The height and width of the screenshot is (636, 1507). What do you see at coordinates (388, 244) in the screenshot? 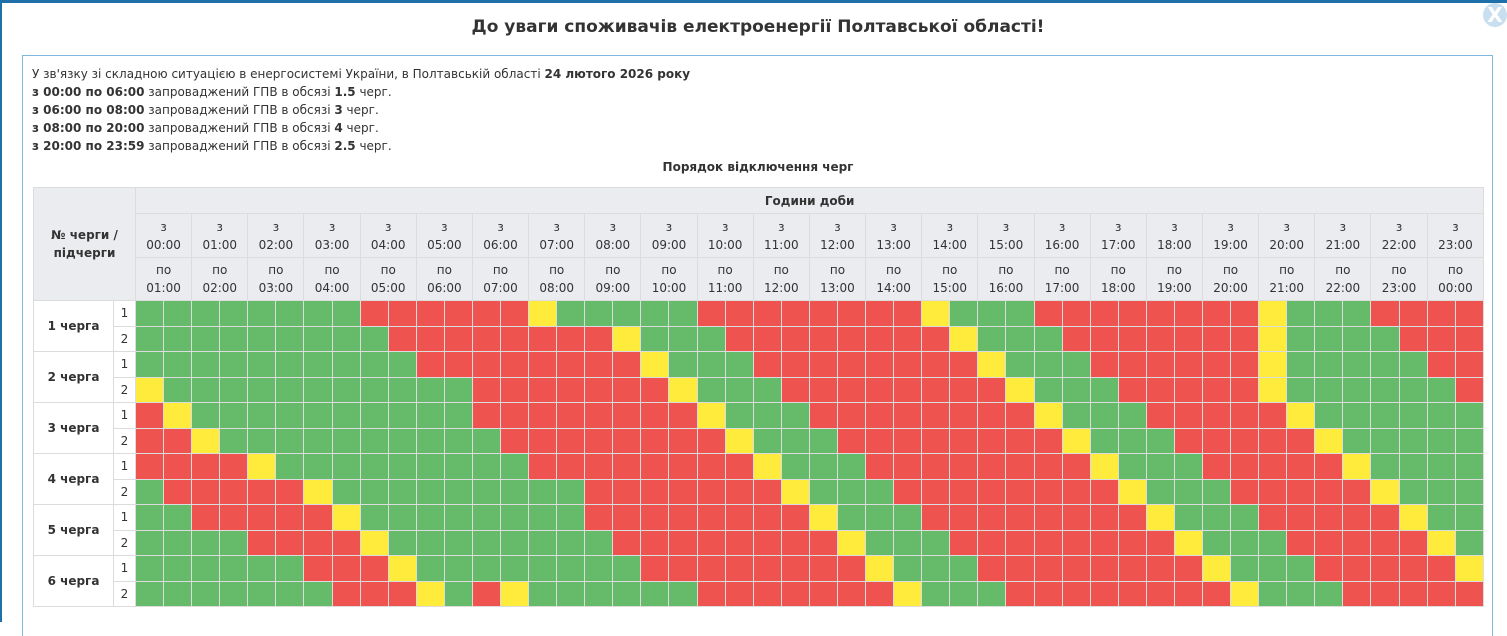
I see `from-time: 04:00` at bounding box center [388, 244].